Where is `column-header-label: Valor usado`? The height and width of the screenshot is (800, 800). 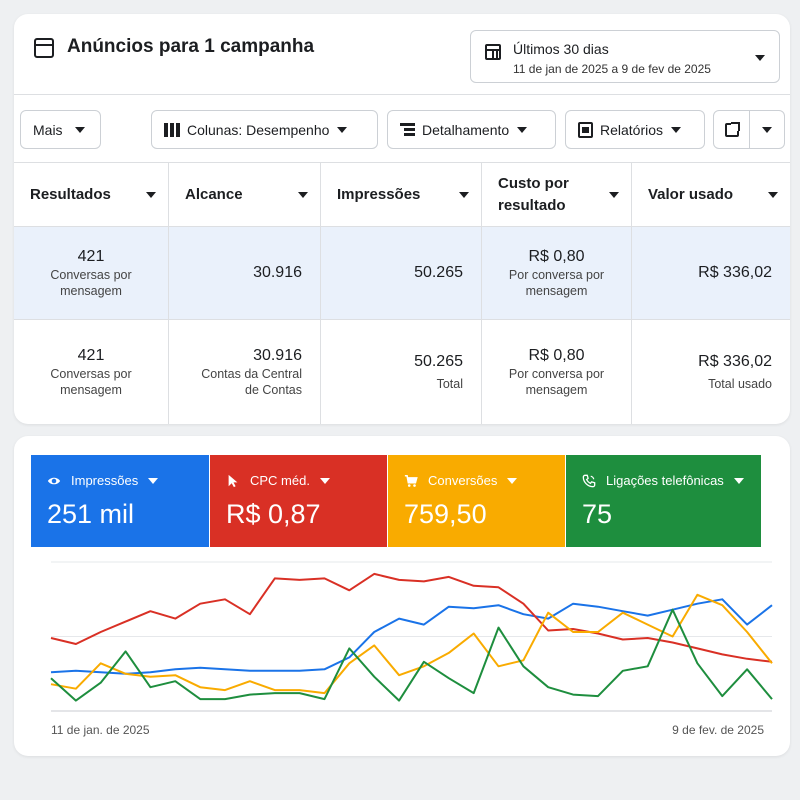
column-header-label: Valor usado is located at coordinates (691, 194).